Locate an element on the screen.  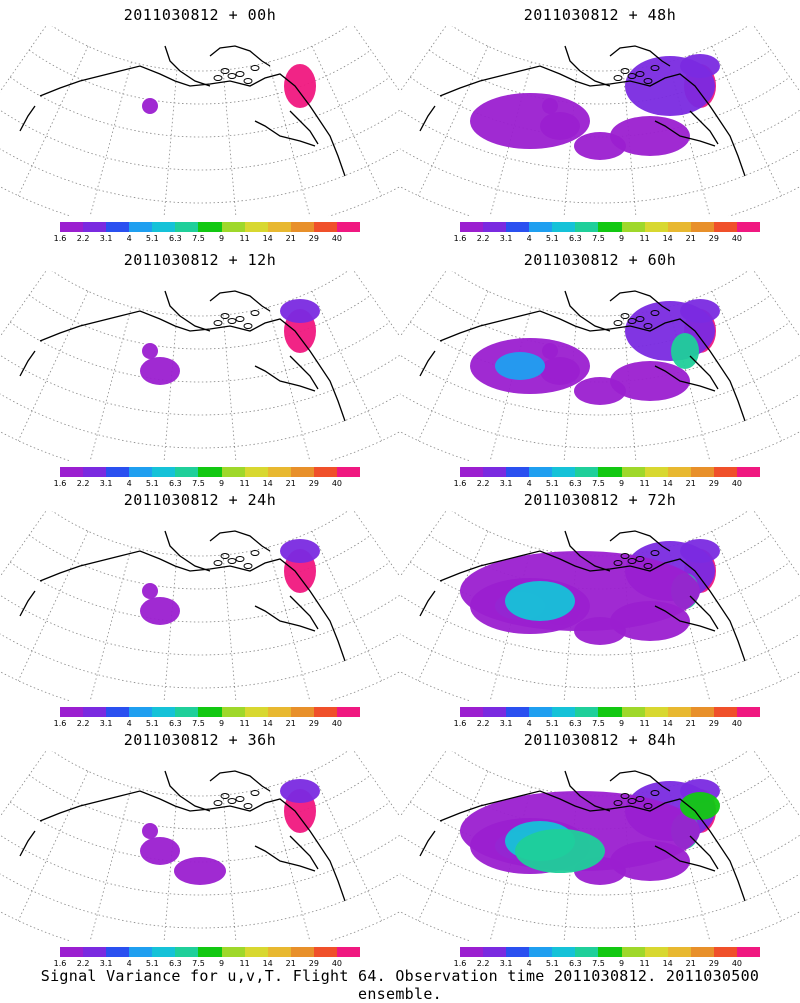
colorbar-label: 11 is located at coordinates (644, 238).